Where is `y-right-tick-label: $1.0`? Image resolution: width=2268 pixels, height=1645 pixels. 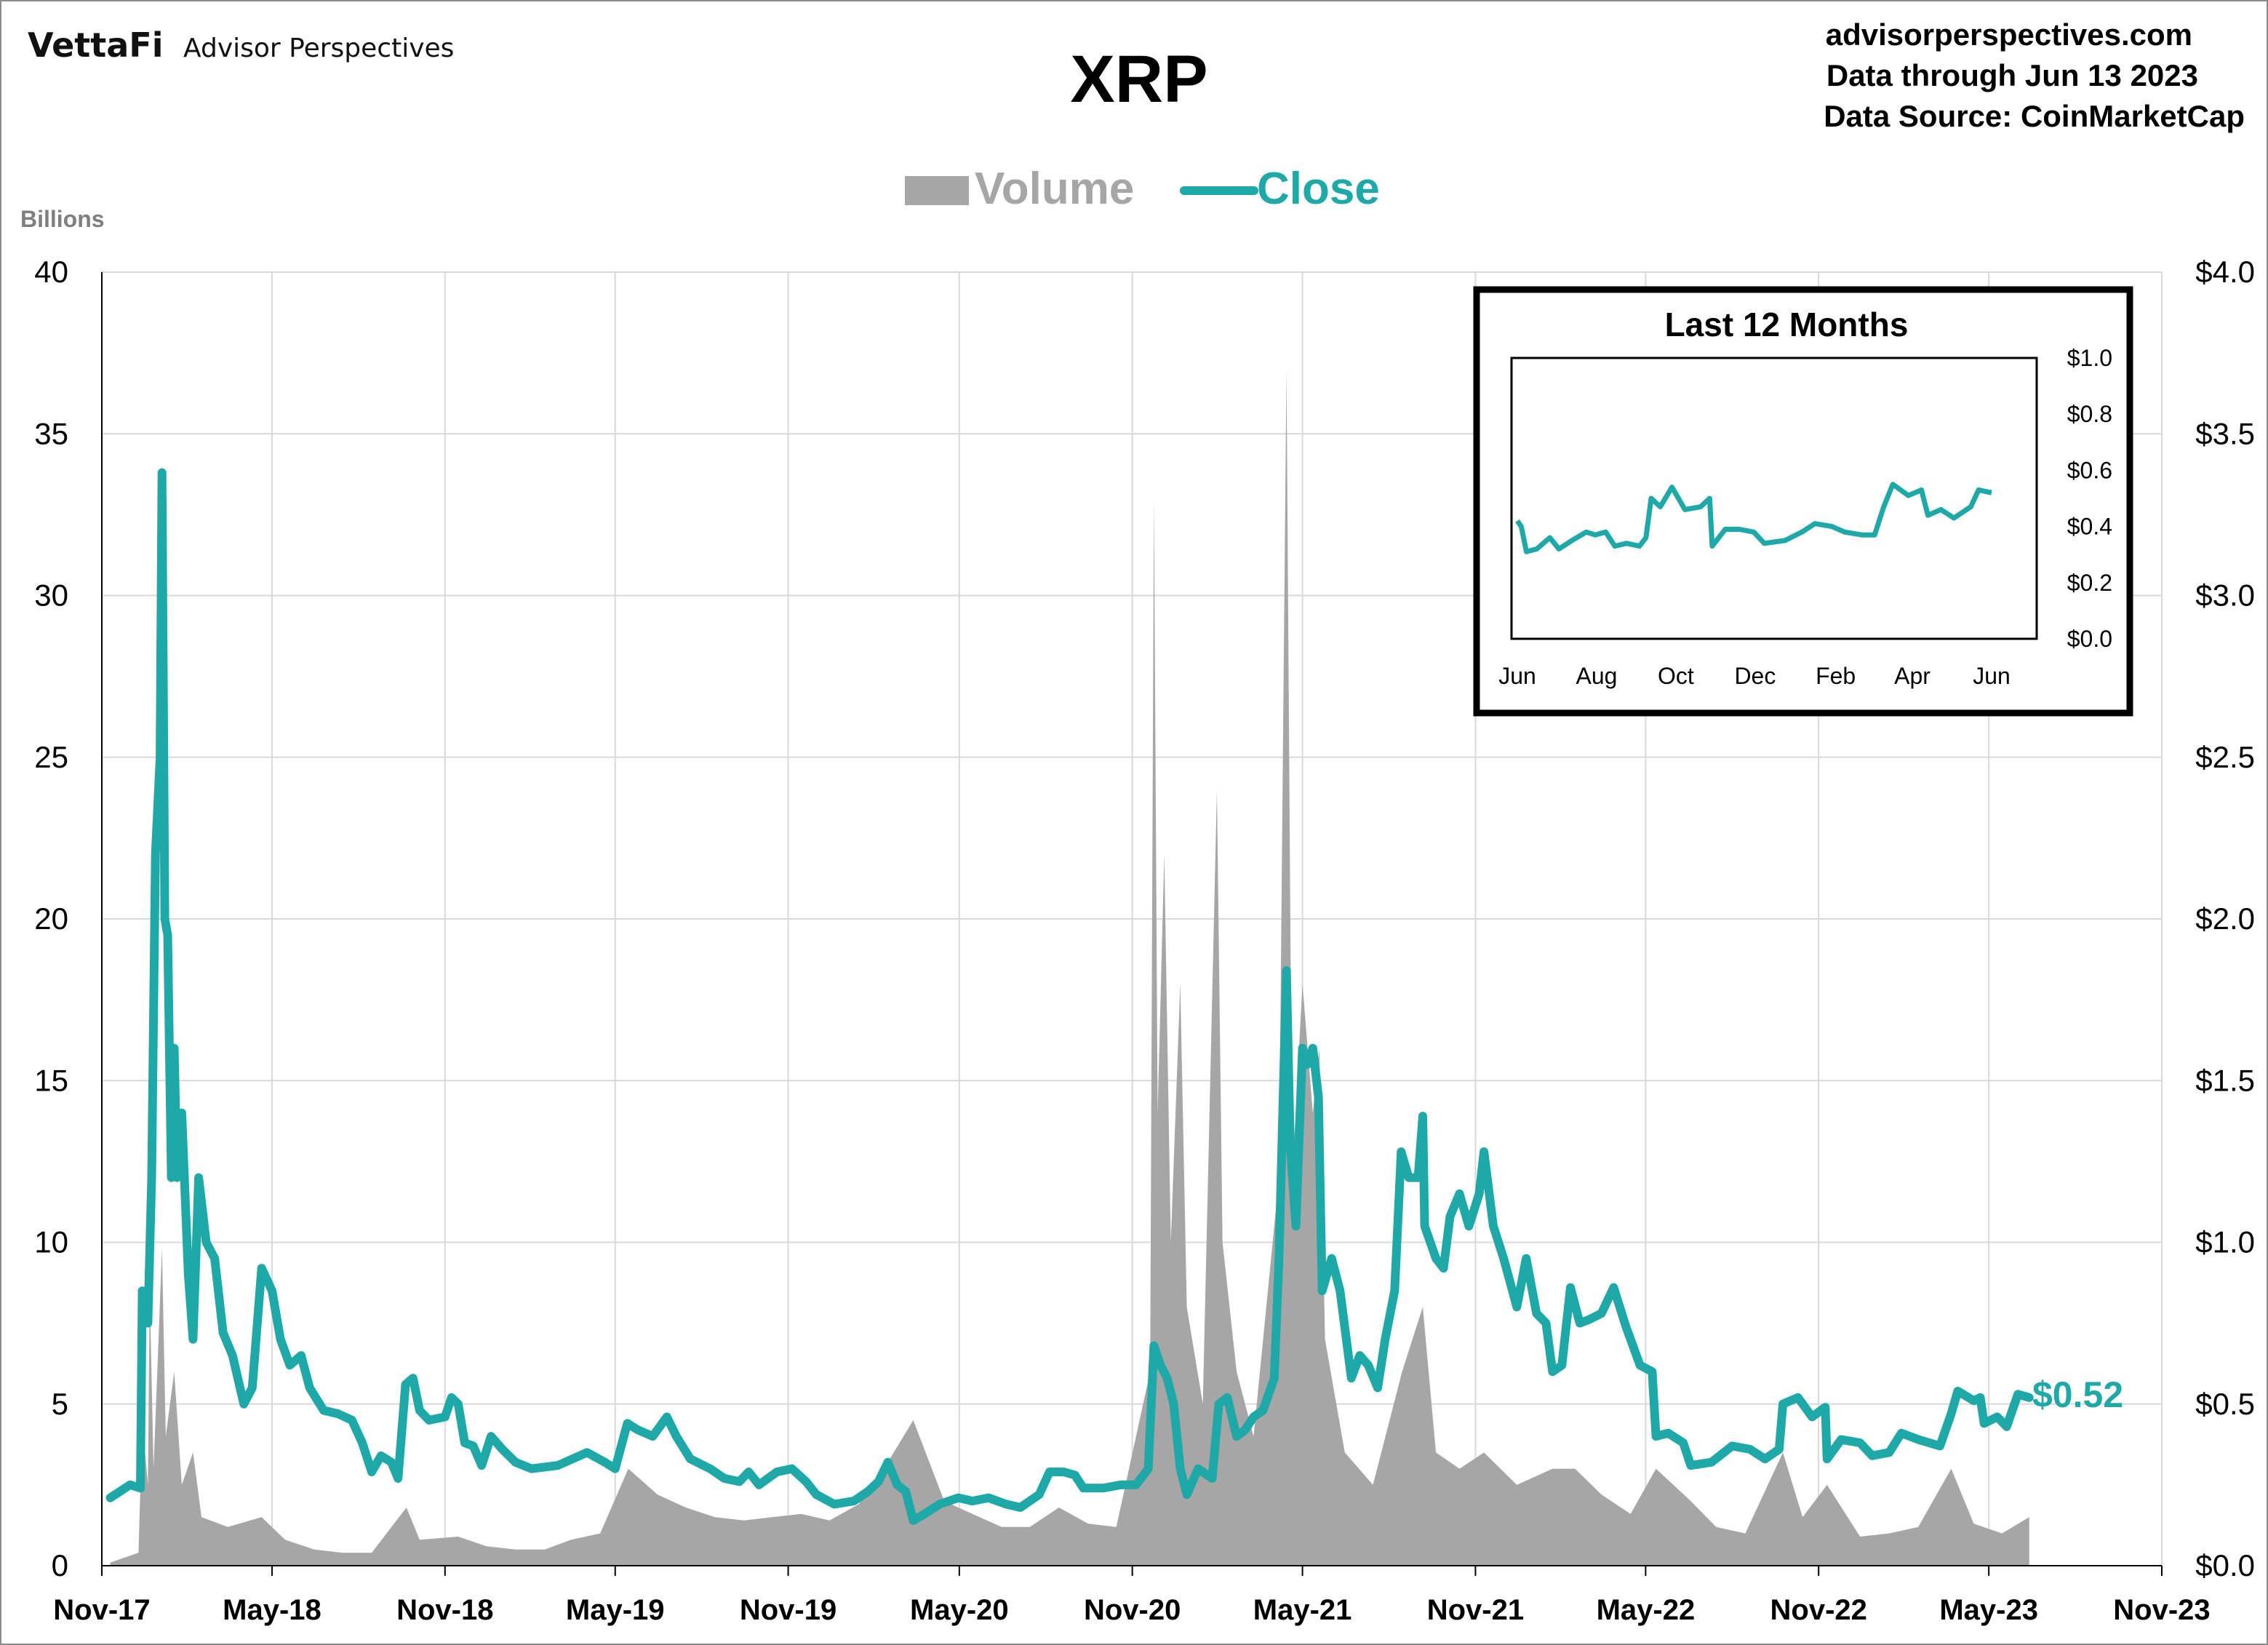 y-right-tick-label: $1.0 is located at coordinates (2225, 1242).